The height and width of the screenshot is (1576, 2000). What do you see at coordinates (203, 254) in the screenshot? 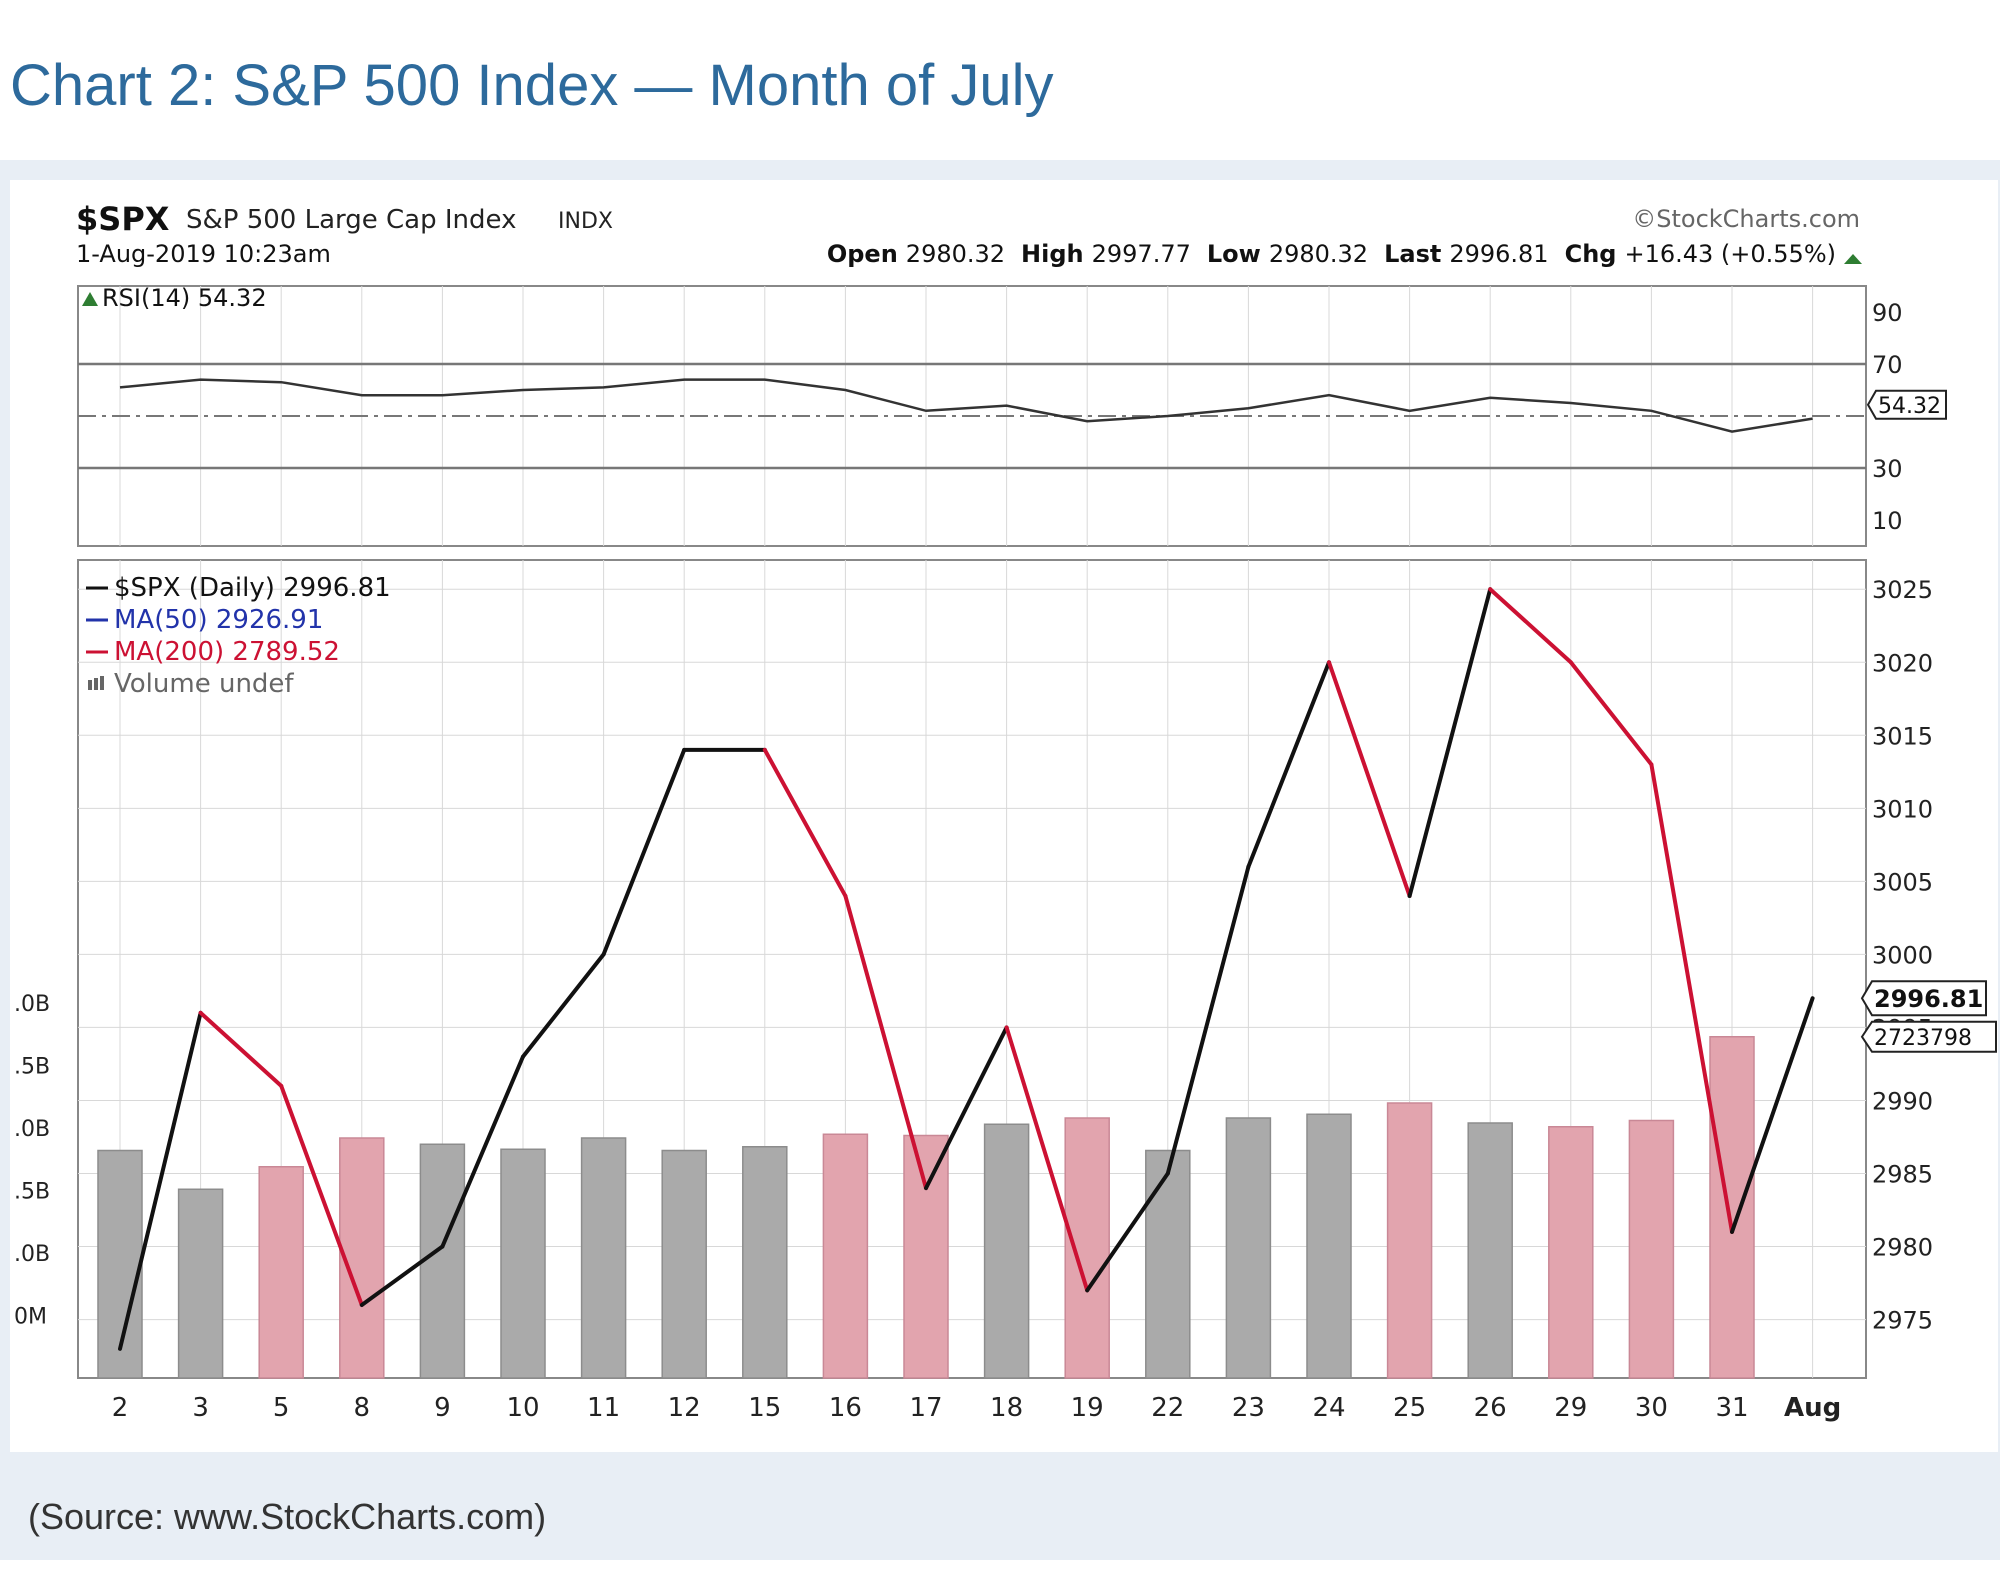
I see `chart-date: 1-Aug-2019 10:23am` at bounding box center [203, 254].